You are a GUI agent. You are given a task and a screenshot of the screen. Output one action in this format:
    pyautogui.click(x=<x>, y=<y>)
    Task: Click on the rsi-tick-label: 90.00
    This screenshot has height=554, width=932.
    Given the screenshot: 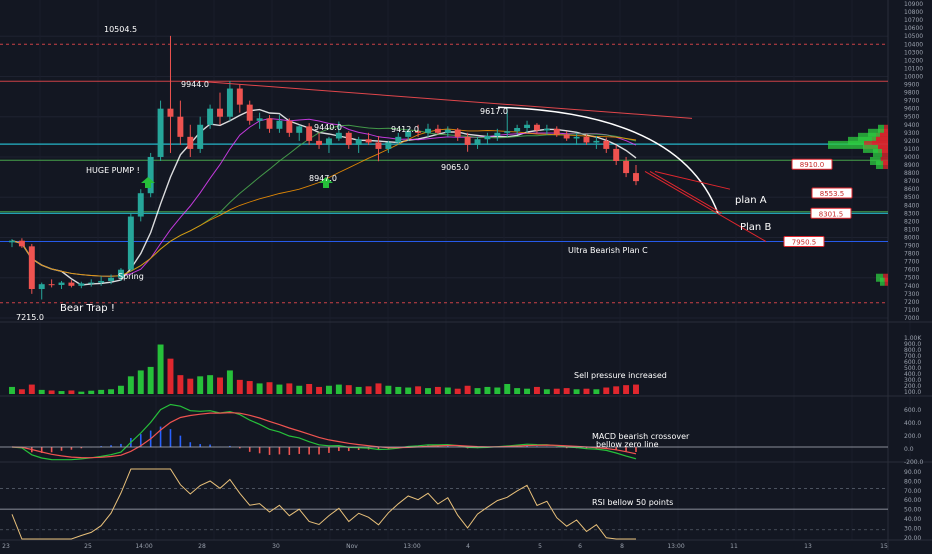 What is the action you would take?
    pyautogui.click(x=912, y=472)
    